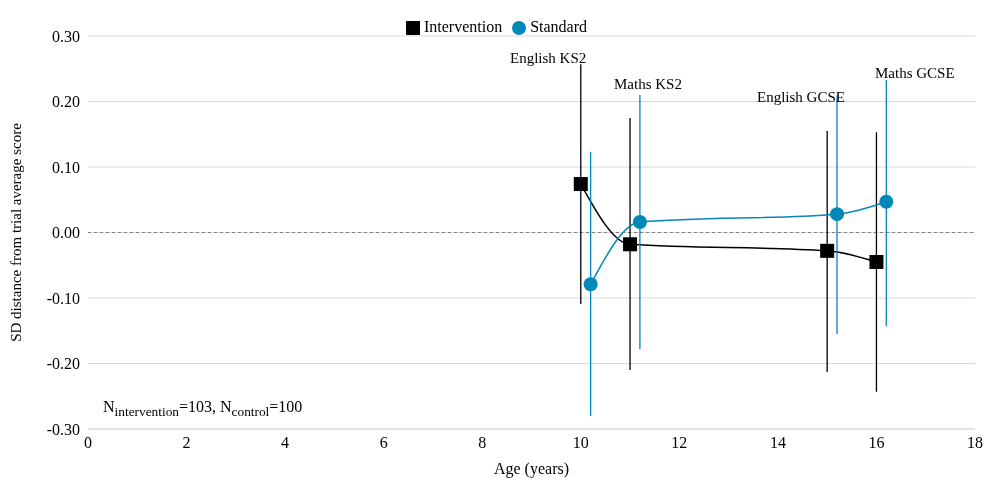 This screenshot has width=1003, height=502. What do you see at coordinates (580, 443) in the screenshot?
I see `x-tick-label: 10` at bounding box center [580, 443].